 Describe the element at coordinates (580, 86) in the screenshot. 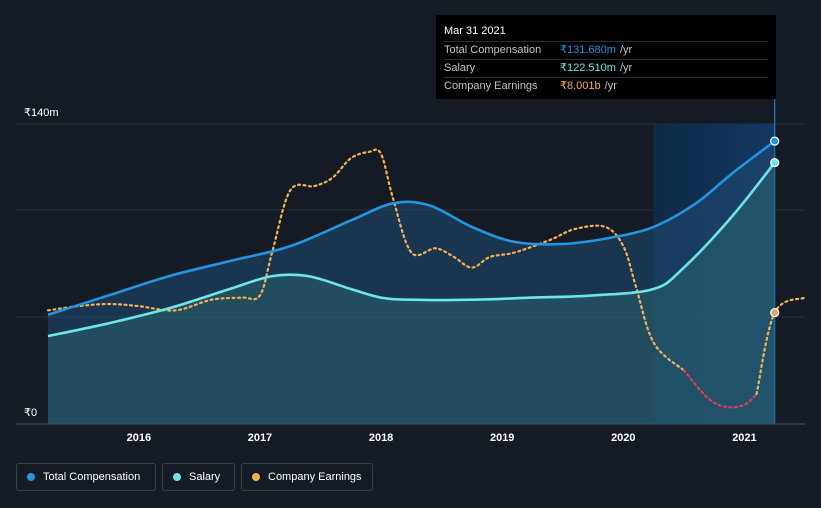

I see `tooltip-value: ₹8.001b` at that location.